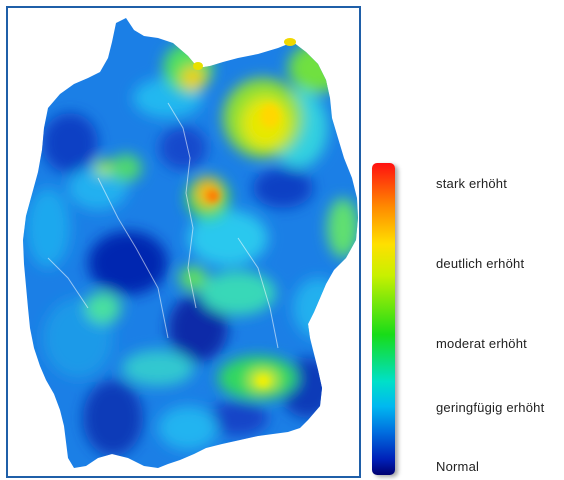 The height and width of the screenshot is (480, 564). I want to click on legend-label-geringfuegig: geringfügig erhöht, so click(490, 407).